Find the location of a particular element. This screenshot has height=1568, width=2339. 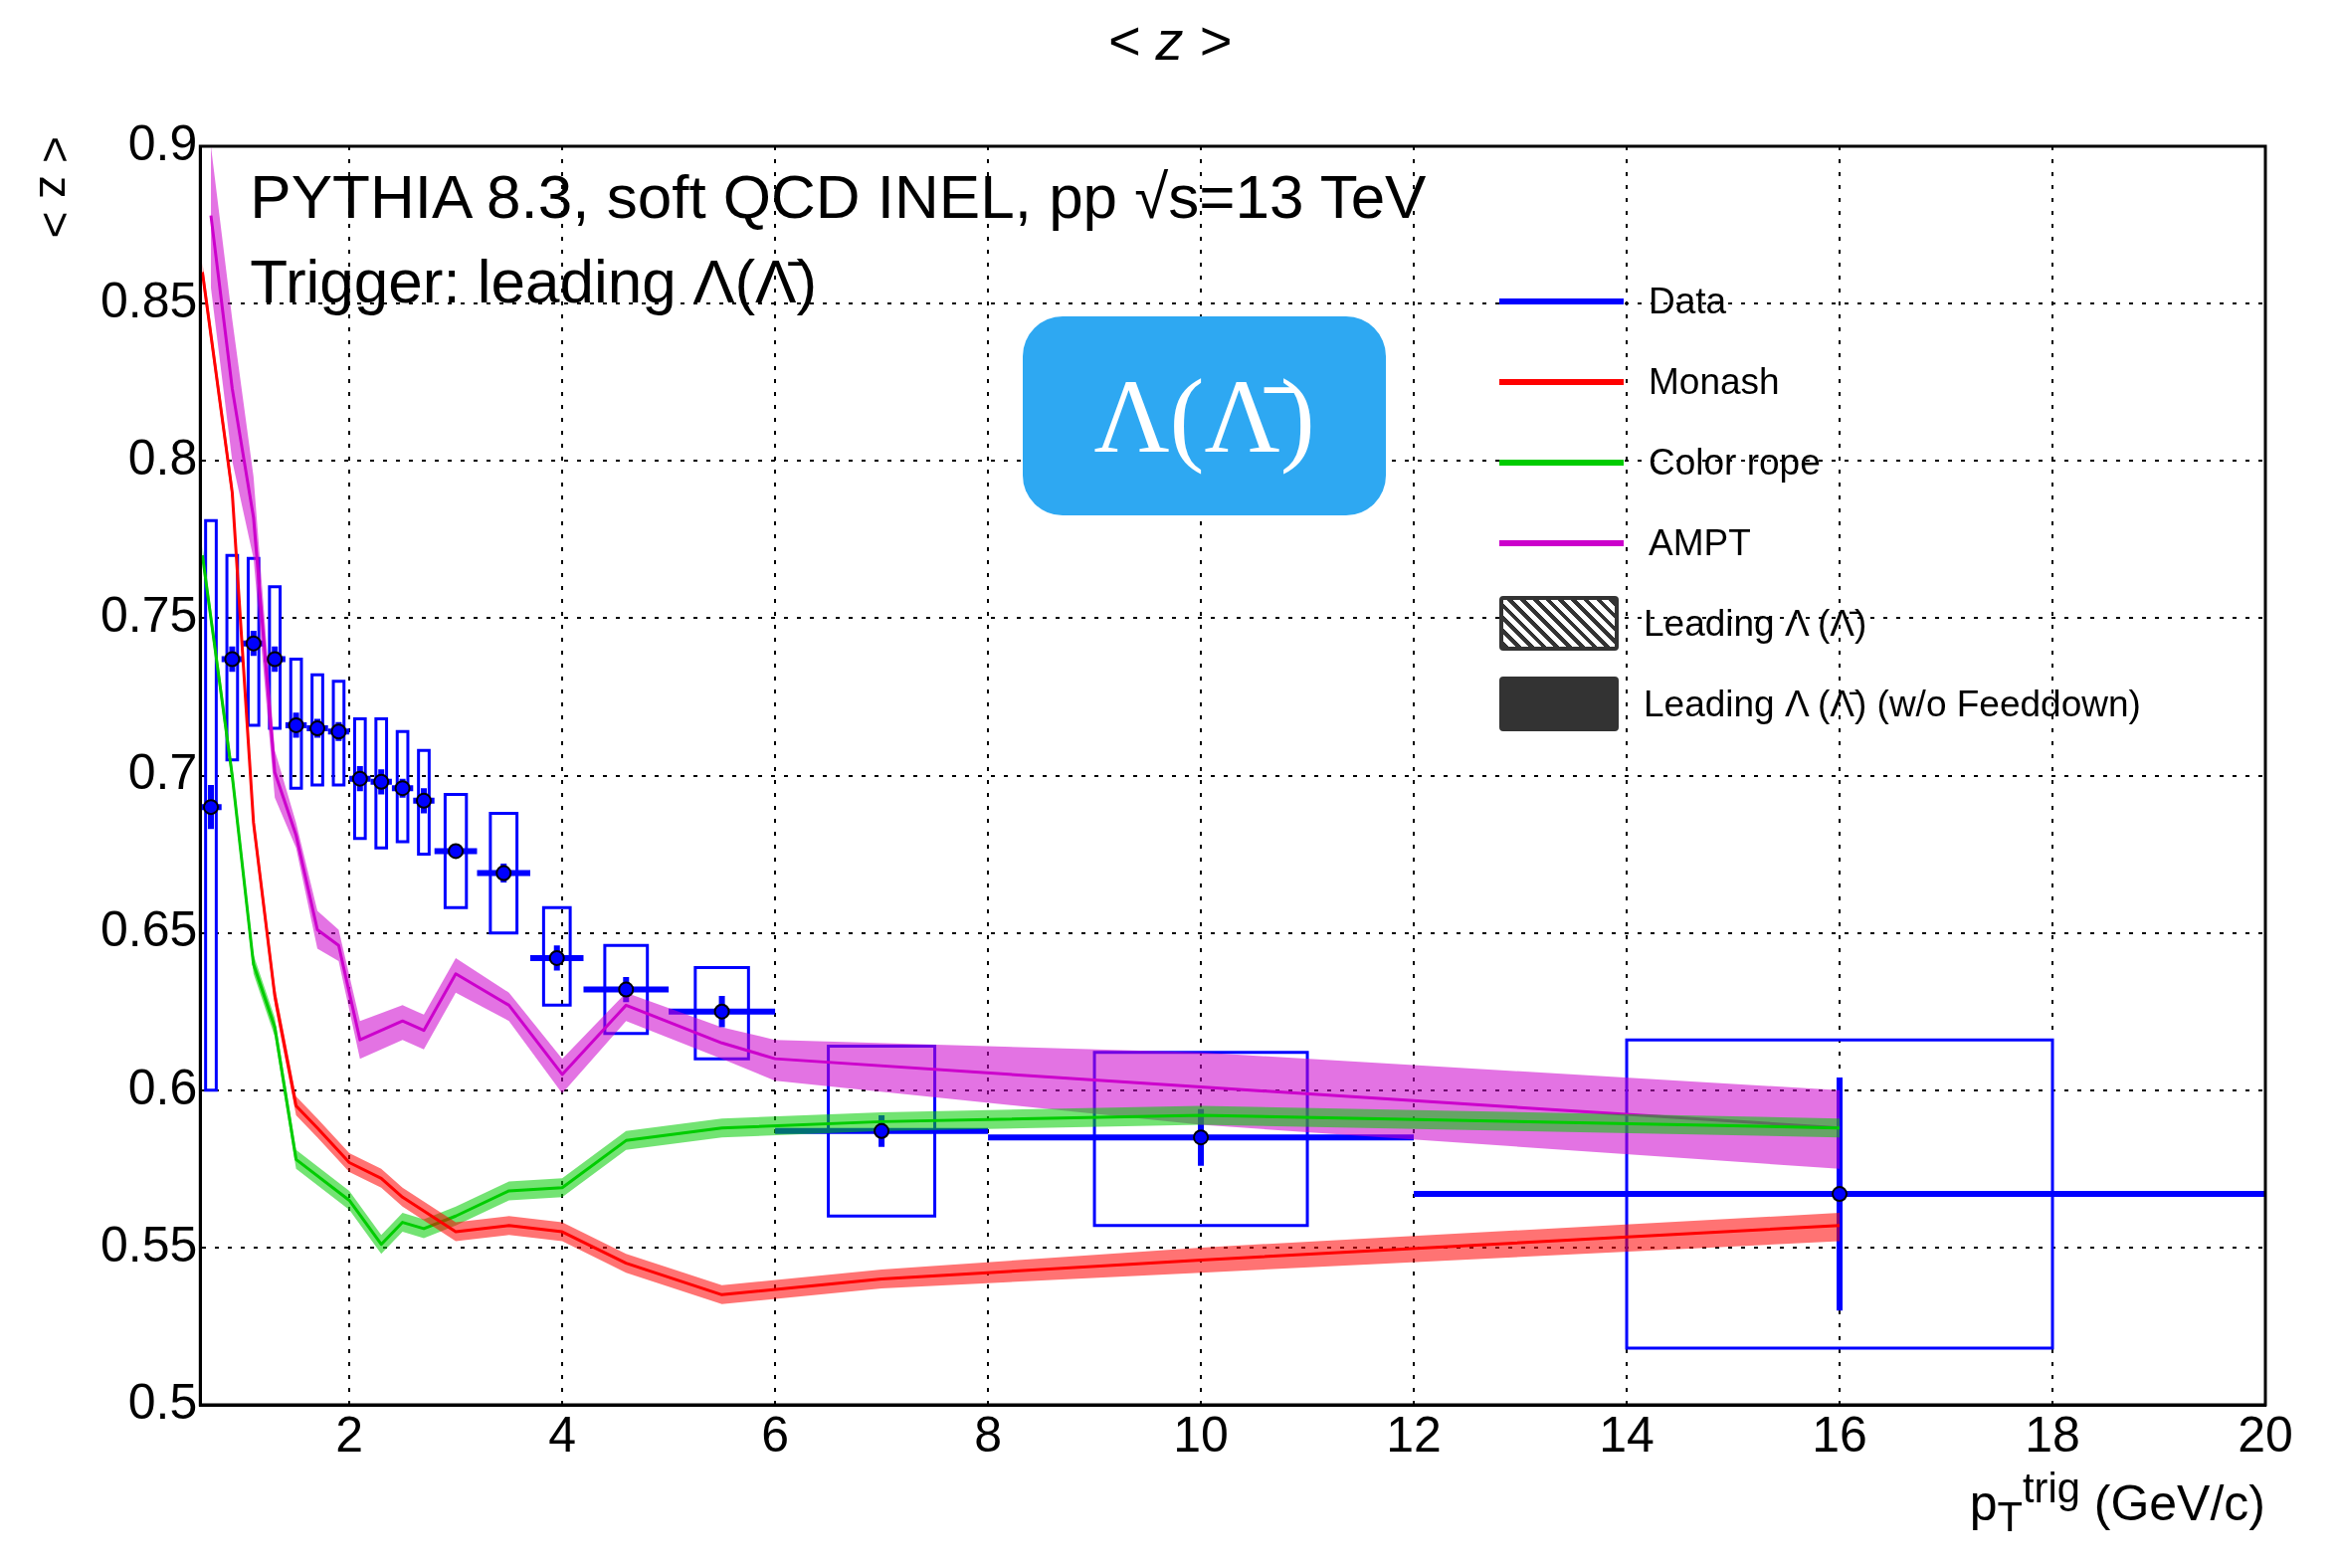

x-tick-label: 12 is located at coordinates (1414, 1434).